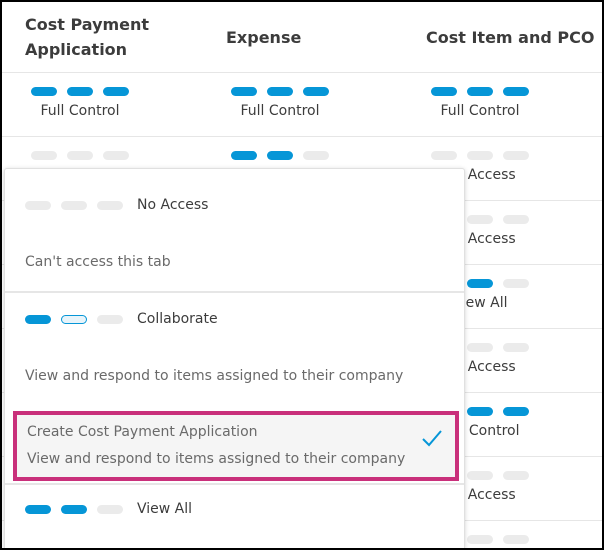 Image resolution: width=604 pixels, height=550 pixels. What do you see at coordinates (173, 205) in the screenshot?
I see `option-label: No Access` at bounding box center [173, 205].